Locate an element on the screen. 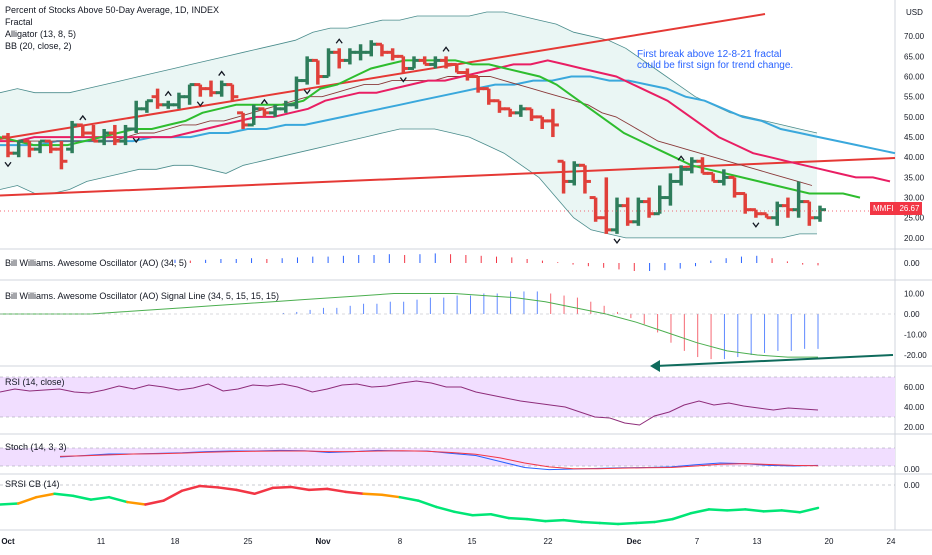  price-tick-label: 70.00 is located at coordinates (914, 36).